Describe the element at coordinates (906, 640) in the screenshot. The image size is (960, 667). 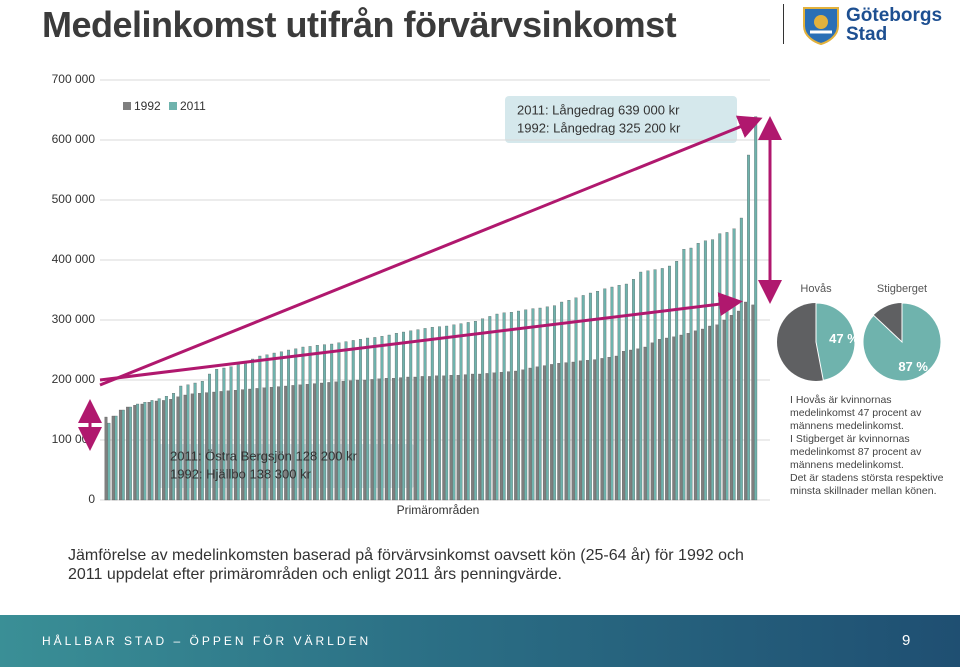
I see `page-number: 9` at that location.